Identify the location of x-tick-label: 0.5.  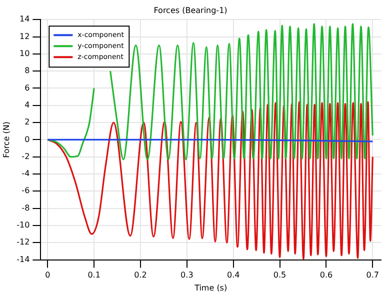
(279, 275).